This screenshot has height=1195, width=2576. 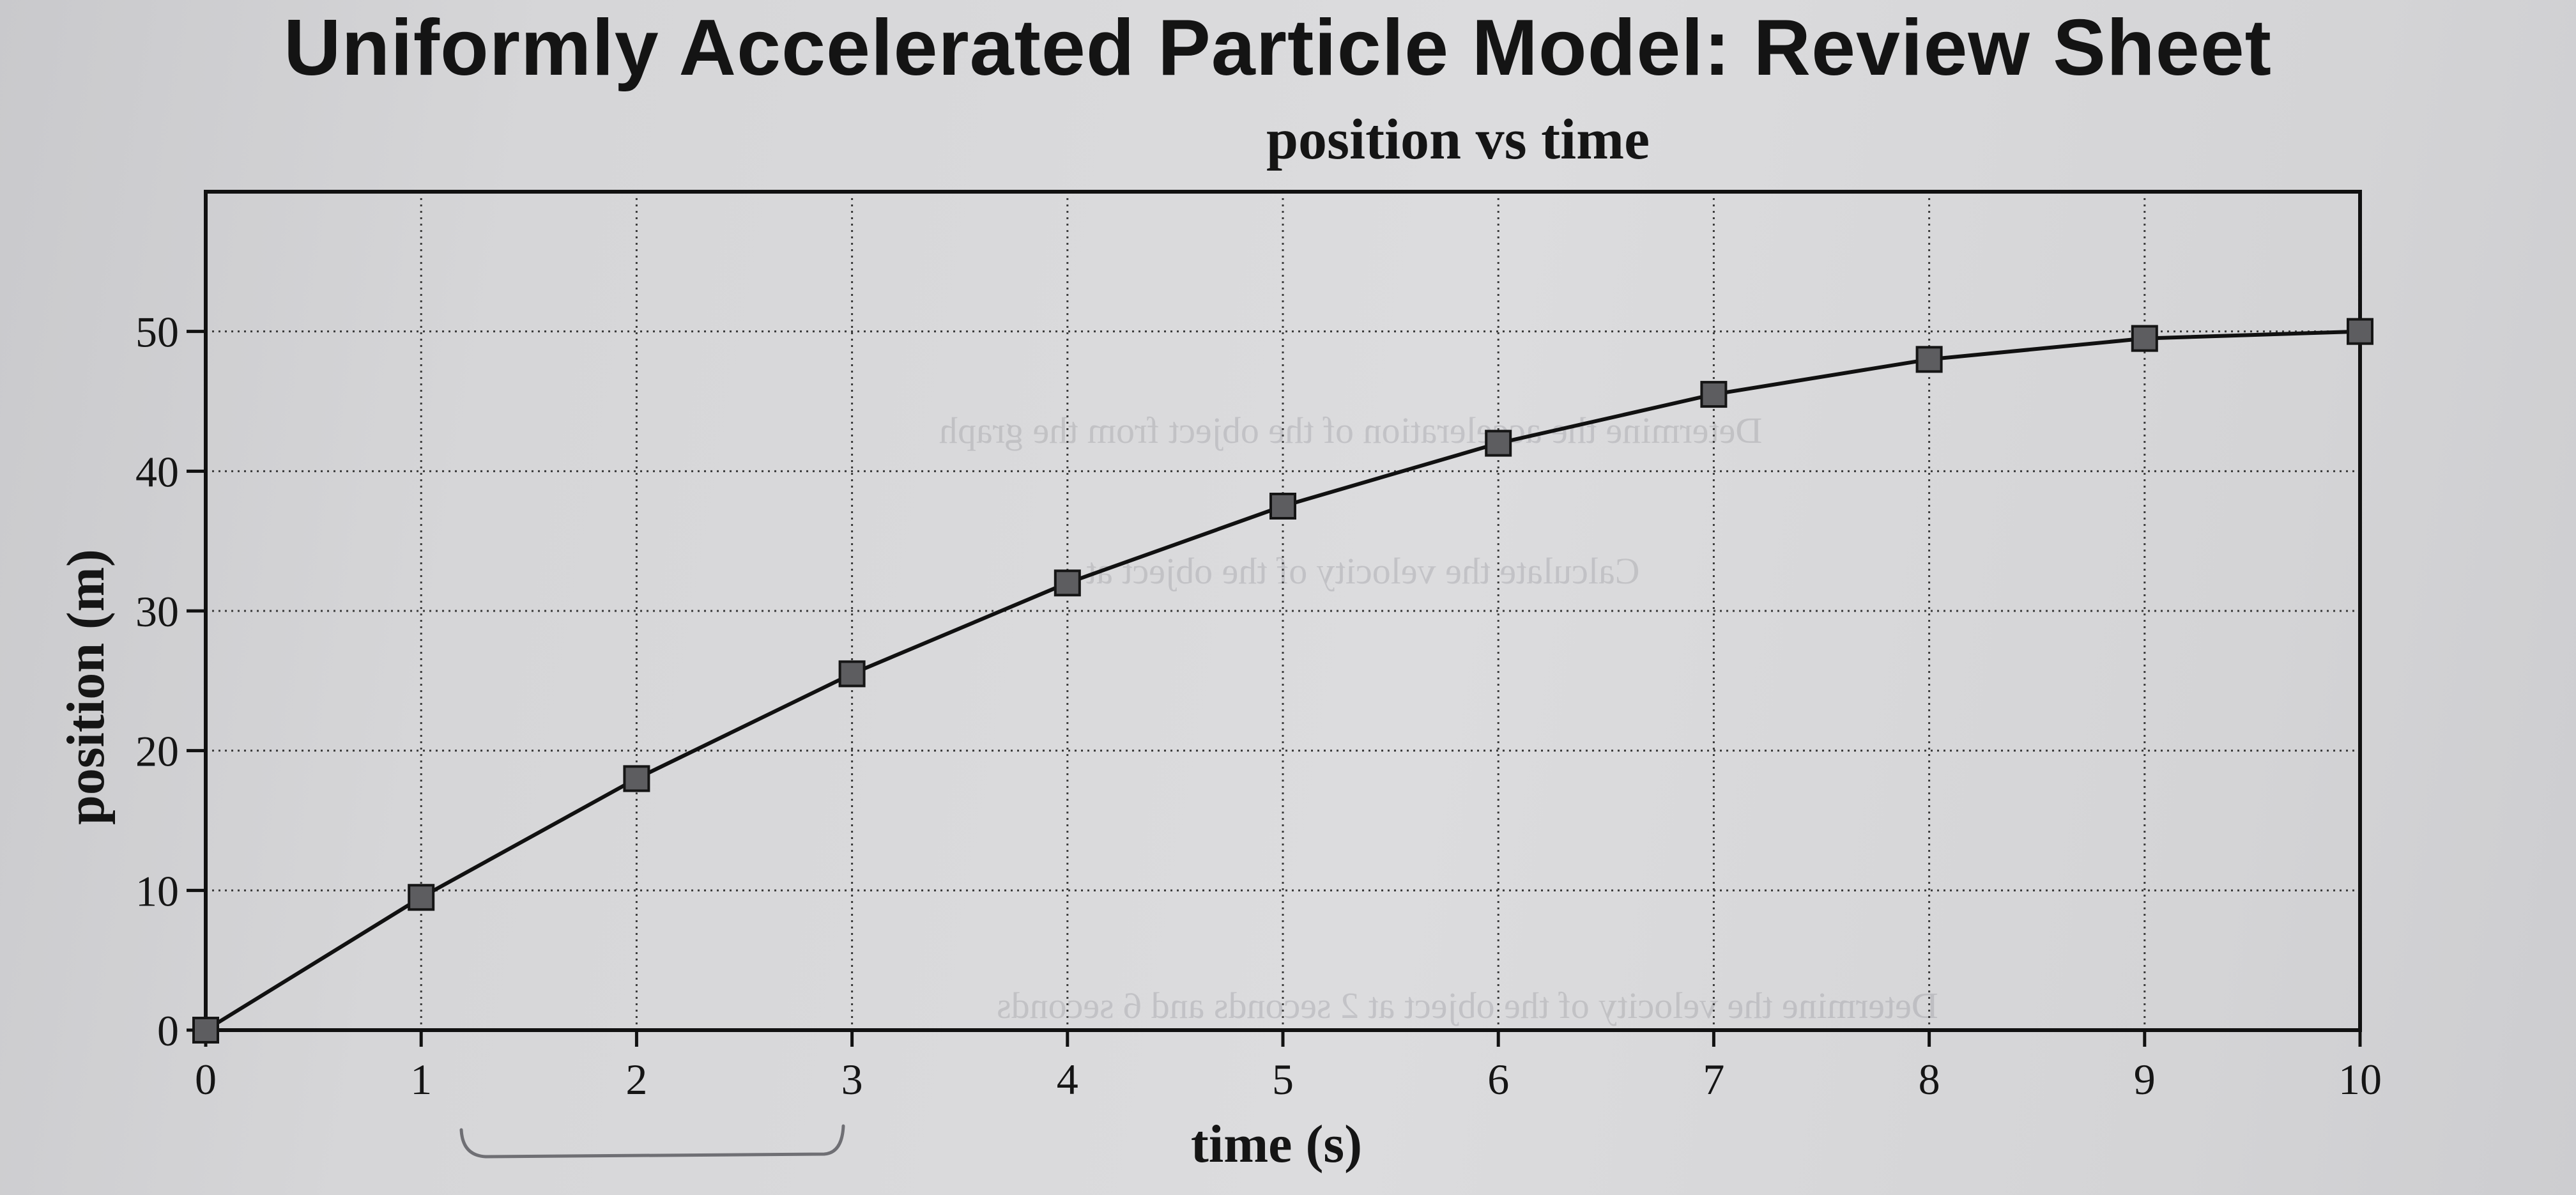 What do you see at coordinates (852, 1079) in the screenshot?
I see `x-tick-label: 3` at bounding box center [852, 1079].